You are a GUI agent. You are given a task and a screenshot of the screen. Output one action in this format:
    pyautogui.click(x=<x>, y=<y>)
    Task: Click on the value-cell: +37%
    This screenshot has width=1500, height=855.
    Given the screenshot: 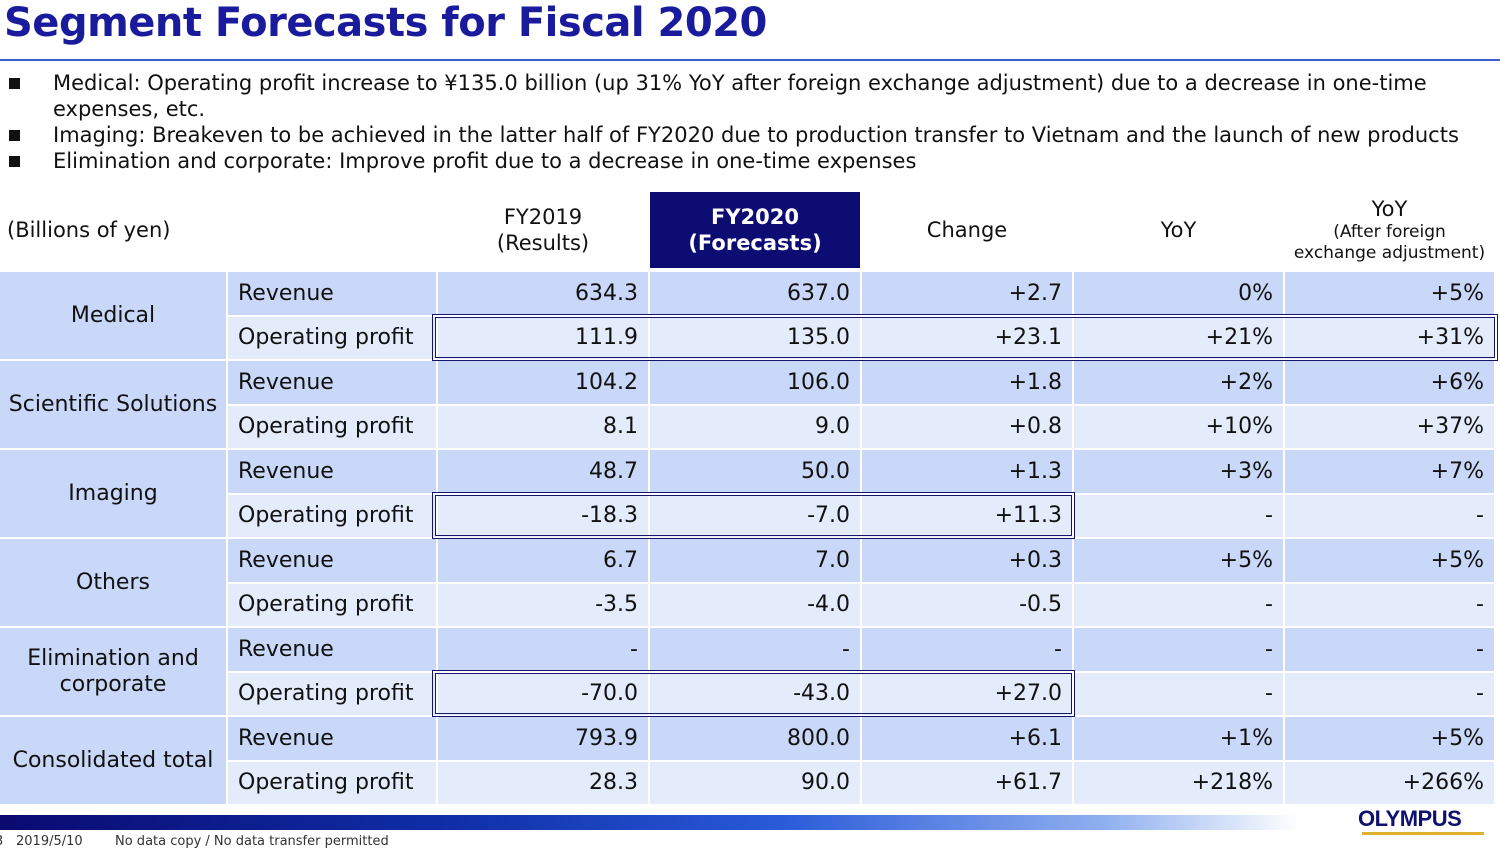 What is the action you would take?
    pyautogui.click(x=1389, y=426)
    